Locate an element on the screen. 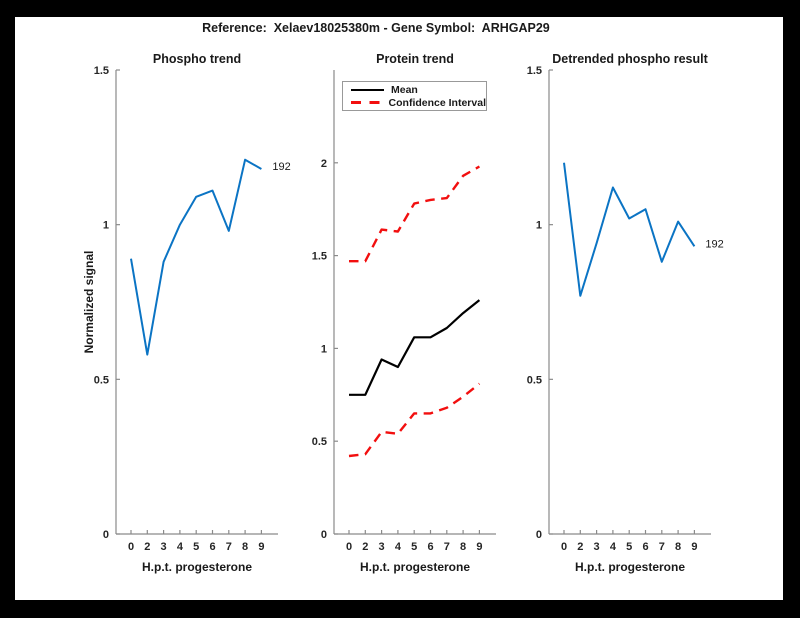 The height and width of the screenshot is (618, 800). subplot-title: Protein trend is located at coordinates (415, 59).